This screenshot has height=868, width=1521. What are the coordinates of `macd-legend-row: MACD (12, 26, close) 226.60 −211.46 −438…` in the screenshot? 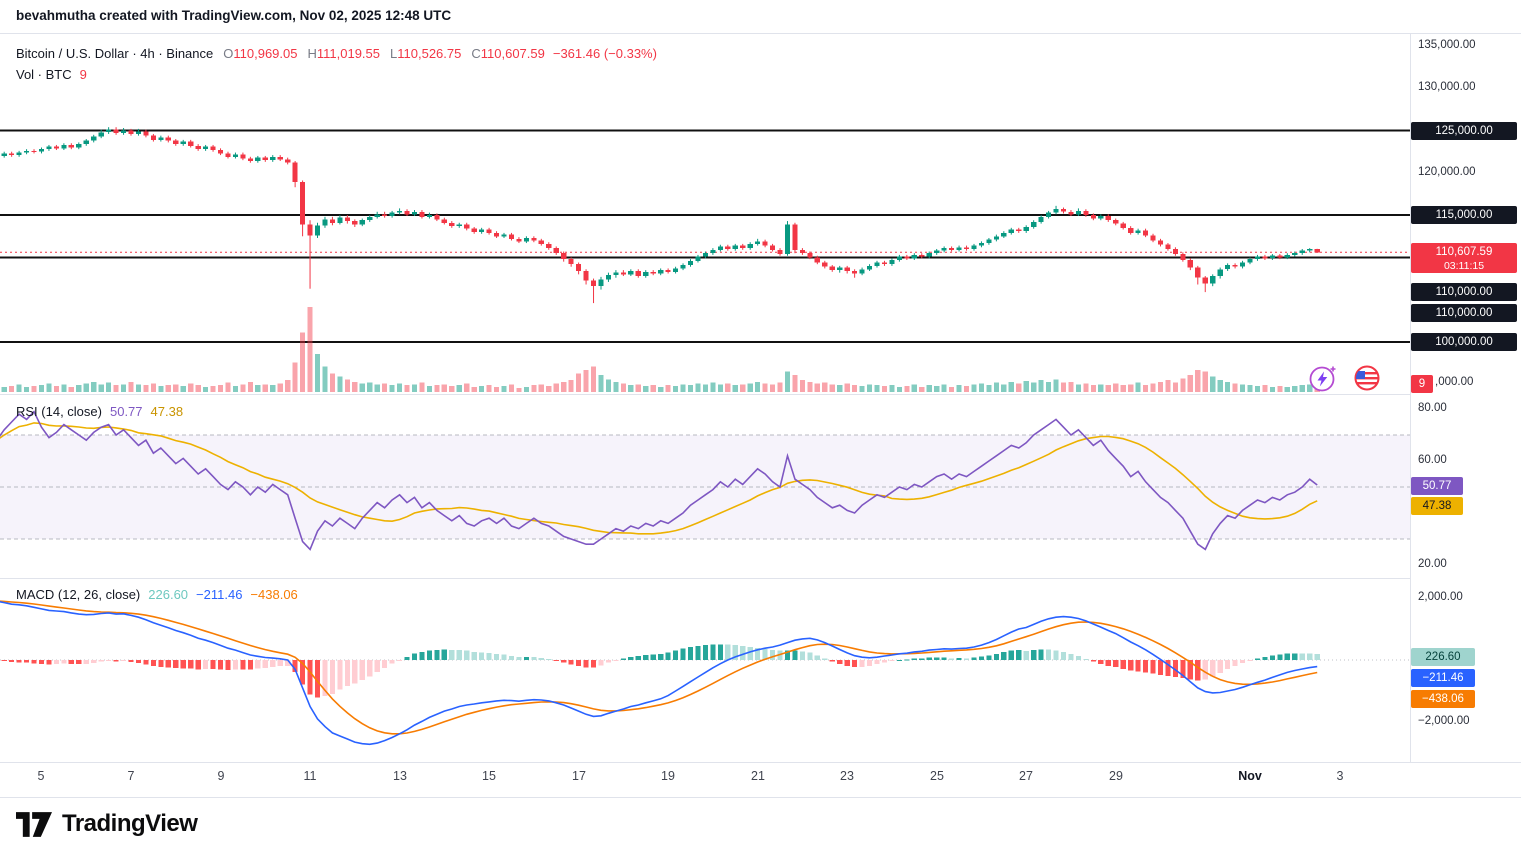 It's located at (157, 594).